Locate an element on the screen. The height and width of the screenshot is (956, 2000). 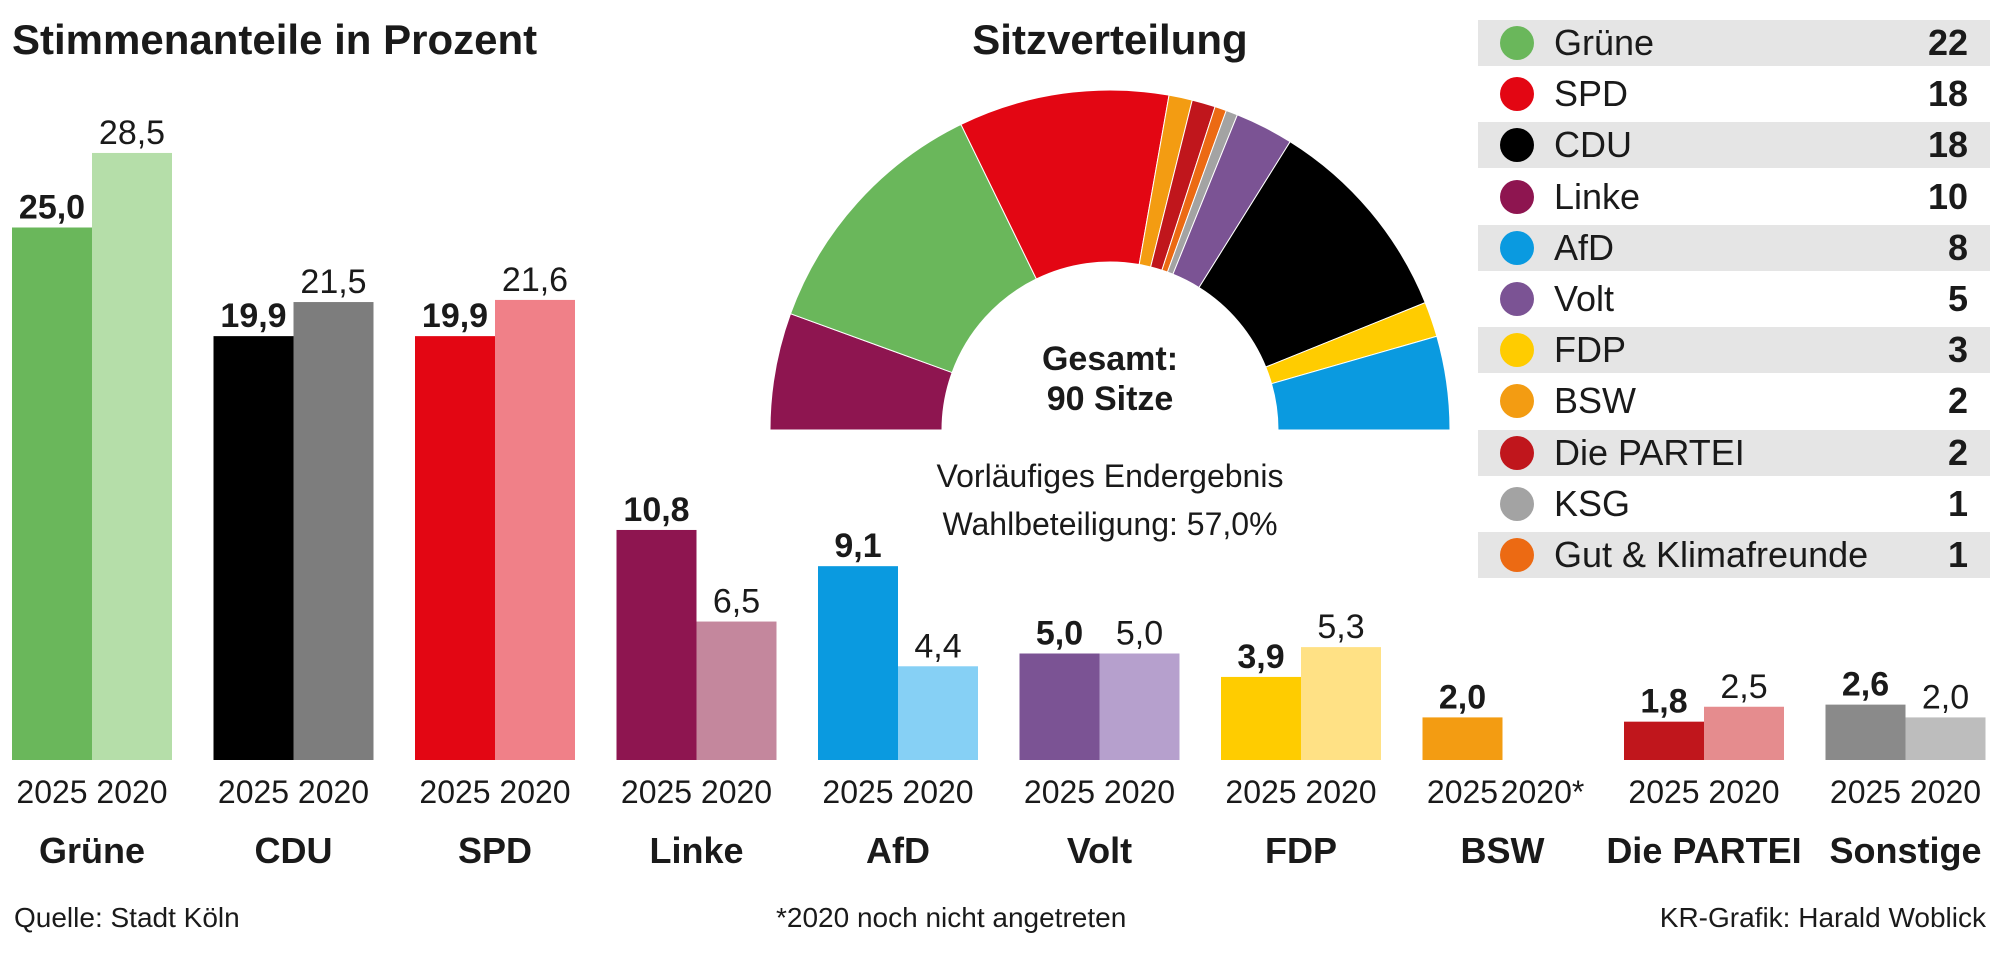
legend-row: KSG 1 is located at coordinates (1734, 503).